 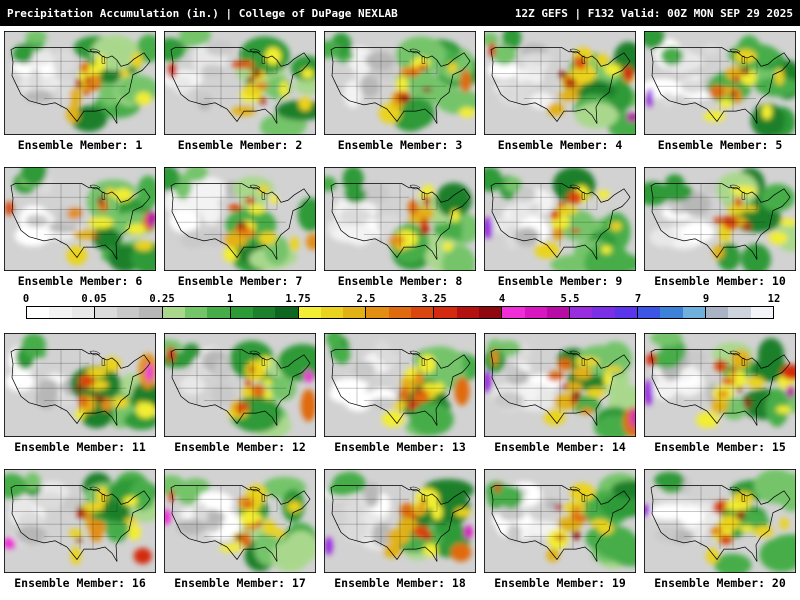 I want to click on ensemble-panel: Ensemble Member: 16, so click(x=80, y=530).